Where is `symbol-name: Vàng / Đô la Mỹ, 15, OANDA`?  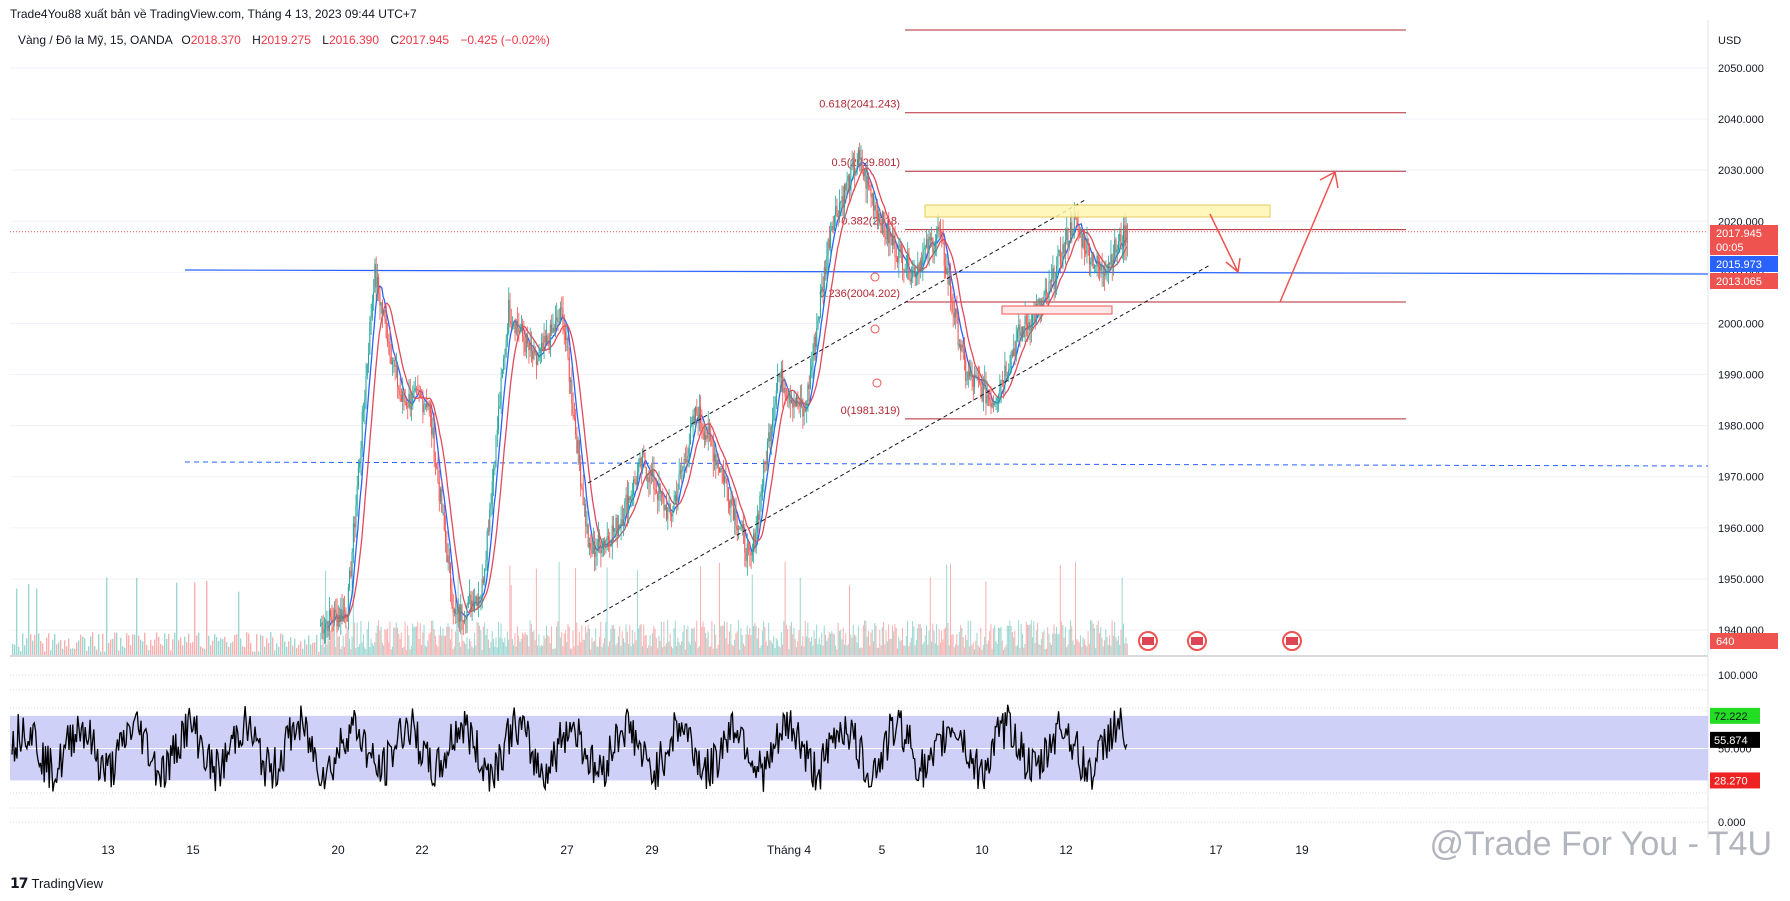
symbol-name: Vàng / Đô la Mỹ, 15, OANDA is located at coordinates (95, 40).